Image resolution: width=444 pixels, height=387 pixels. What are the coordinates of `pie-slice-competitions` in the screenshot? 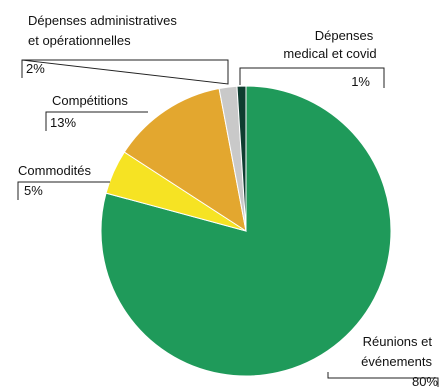 It's located at (185, 160).